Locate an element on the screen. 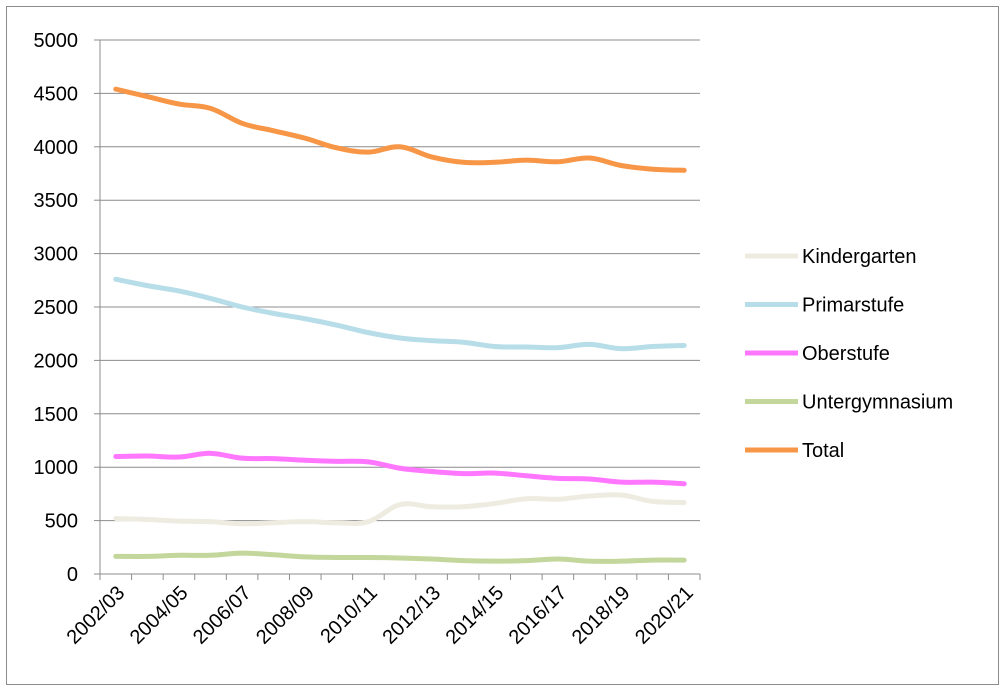 This screenshot has width=1007, height=691. x-tick-label: 2008/09 is located at coordinates (285, 615).